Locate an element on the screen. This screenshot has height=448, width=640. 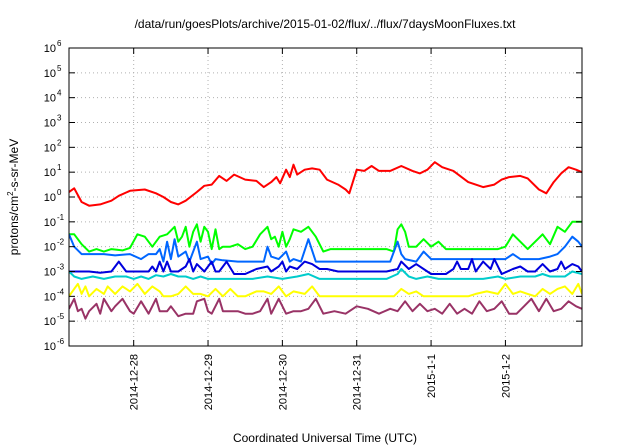
y-tick-exponent: 0 is located at coordinates (59, 192).